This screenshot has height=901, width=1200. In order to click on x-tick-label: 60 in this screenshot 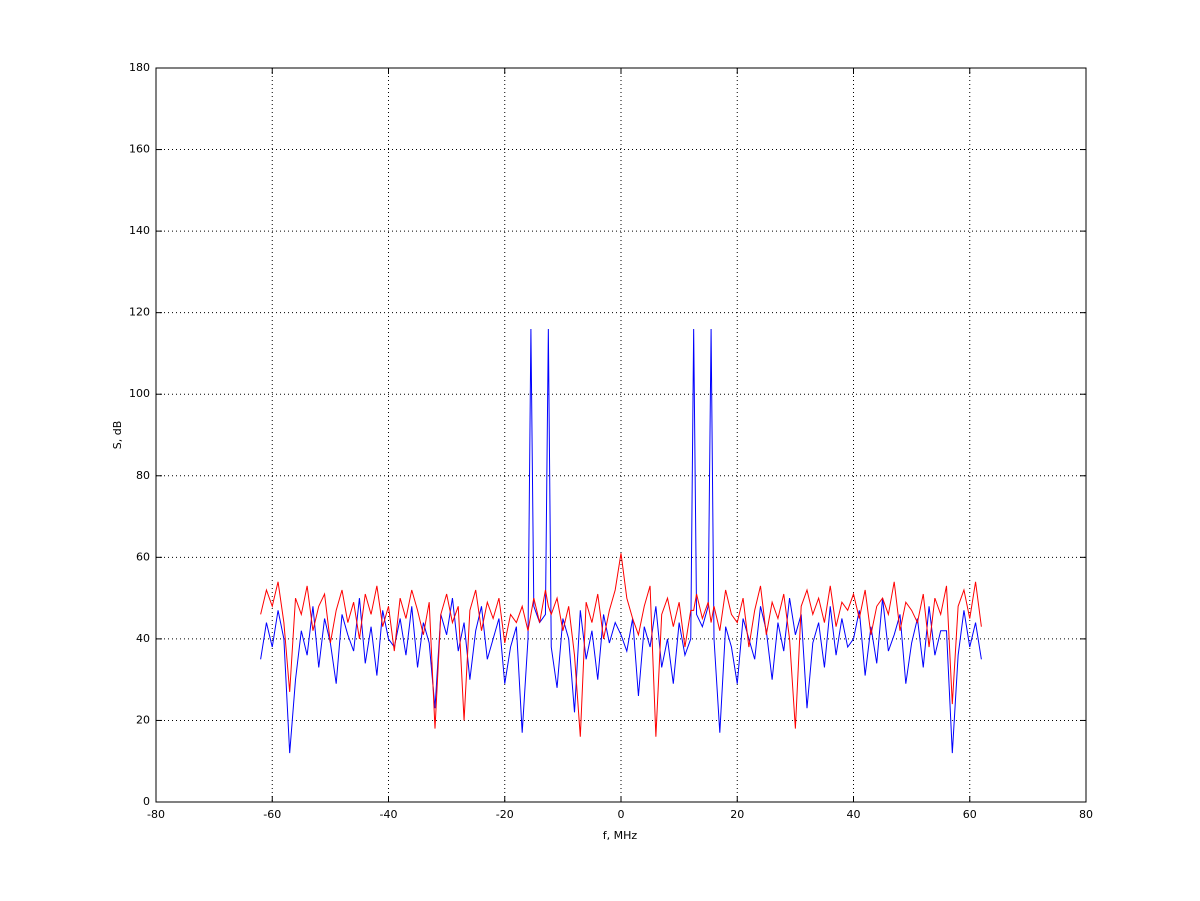, I will do `click(970, 814)`.